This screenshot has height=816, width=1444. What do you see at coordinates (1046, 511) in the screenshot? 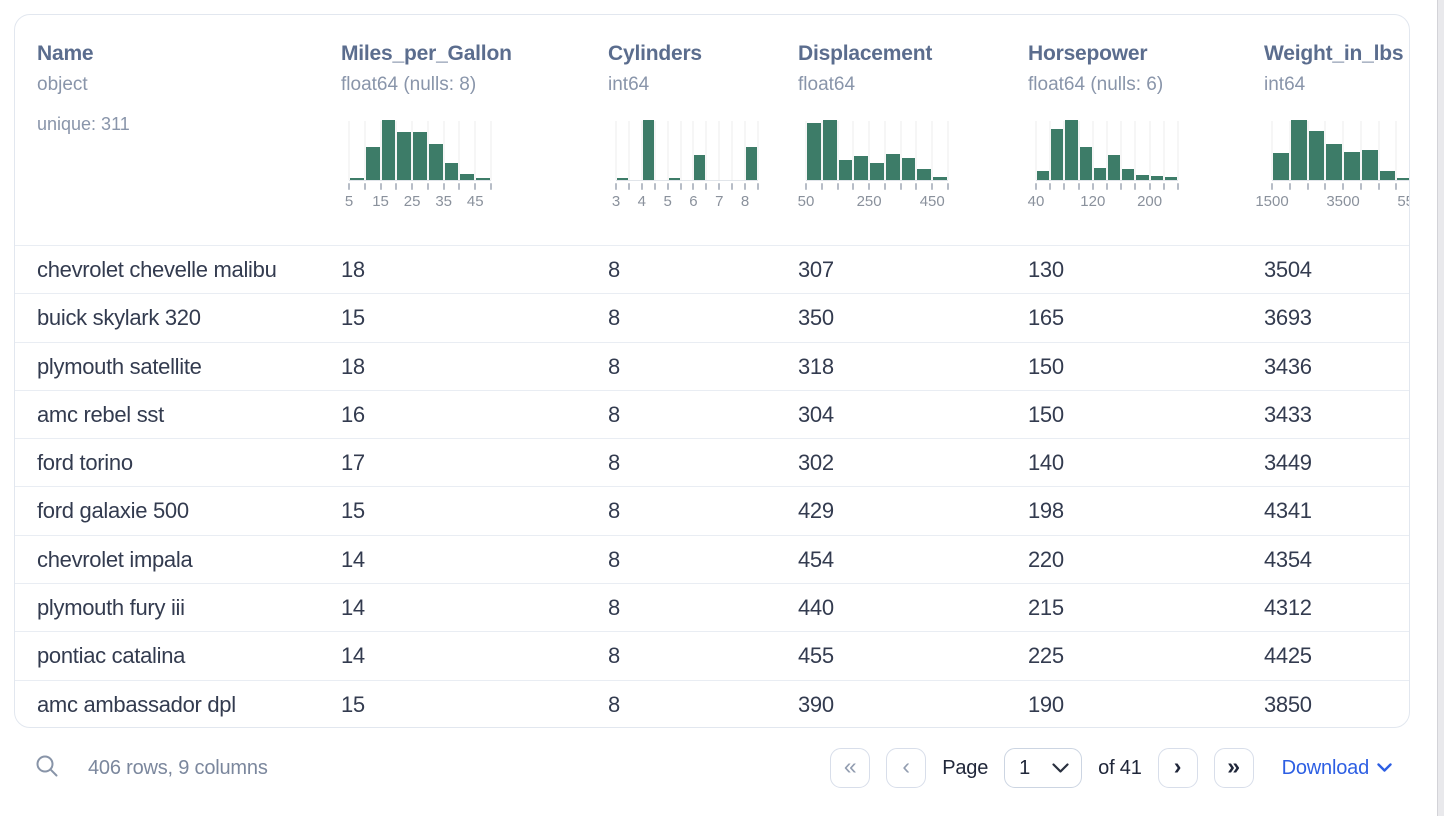
I see `cell-value: 198` at bounding box center [1046, 511].